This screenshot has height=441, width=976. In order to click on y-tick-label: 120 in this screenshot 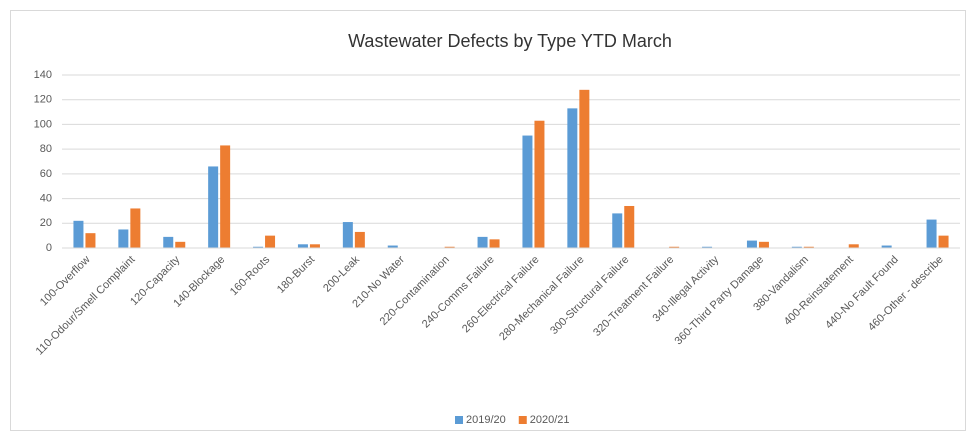, I will do `click(43, 100)`.